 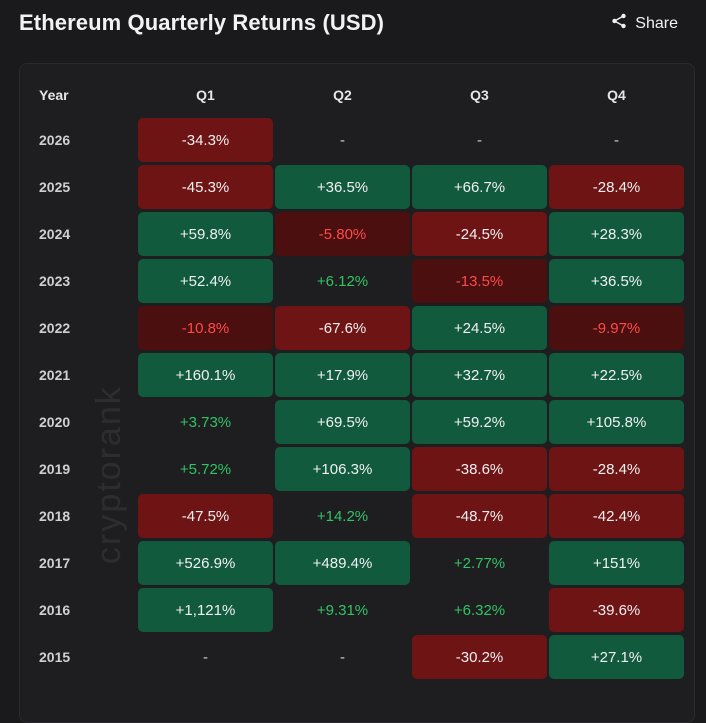 I want to click on table-row: 2024 +59.8% -5.80% -24.5% +28.3%, so click(x=357, y=234).